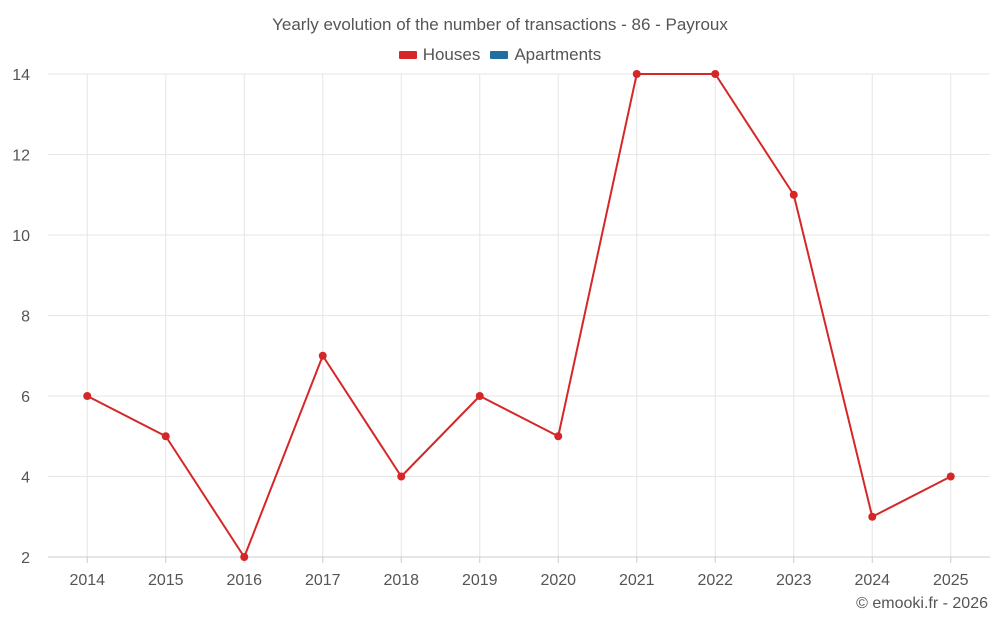 This screenshot has height=625, width=1000. I want to click on legend-swatch-houses, so click(407, 55).